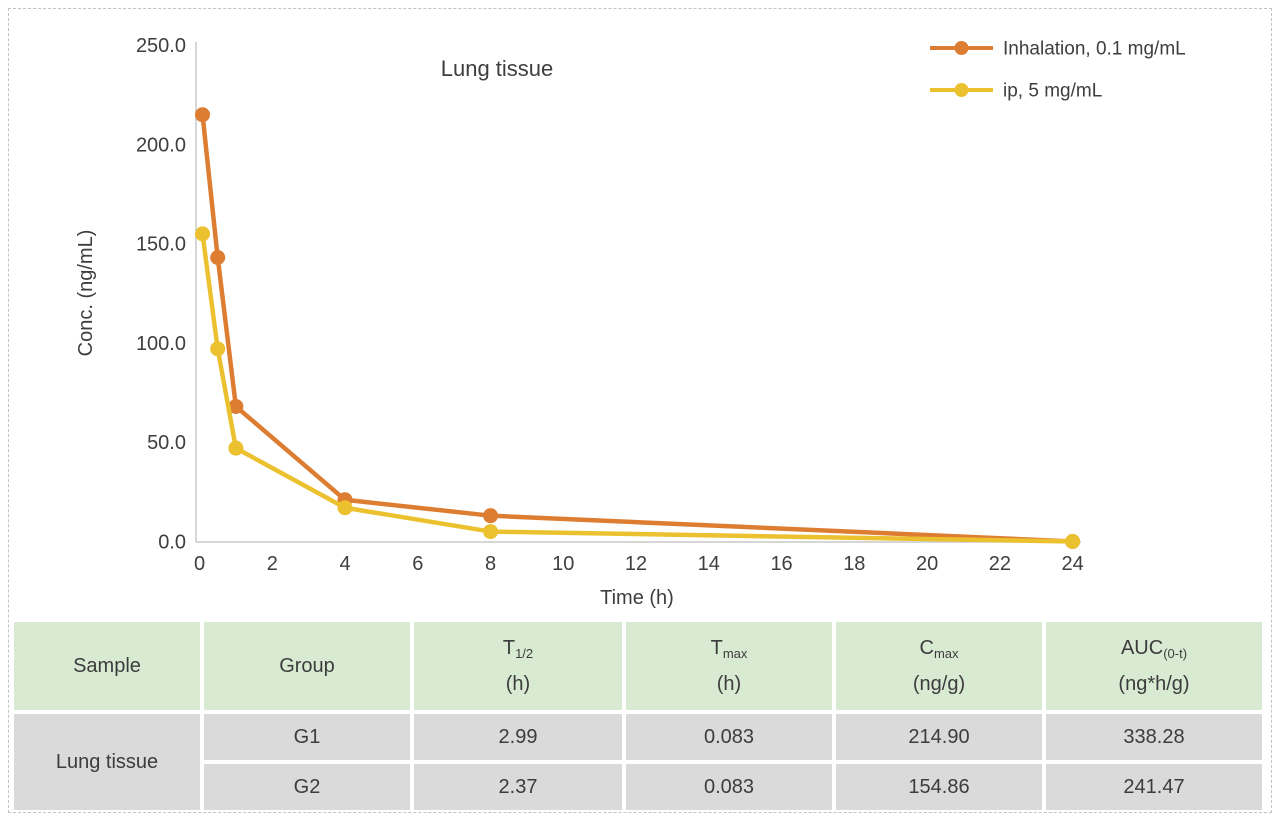 This screenshot has height=821, width=1280. What do you see at coordinates (199, 564) in the screenshot?
I see `x-tick-label: 0` at bounding box center [199, 564].